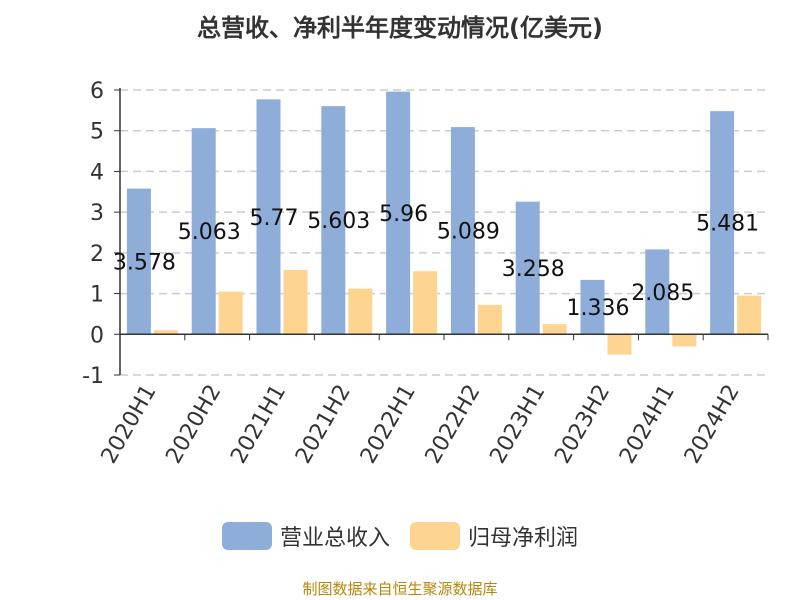 This screenshot has width=800, height=600. Describe the element at coordinates (727, 224) in the screenshot. I see `data-label: 5.481` at that location.